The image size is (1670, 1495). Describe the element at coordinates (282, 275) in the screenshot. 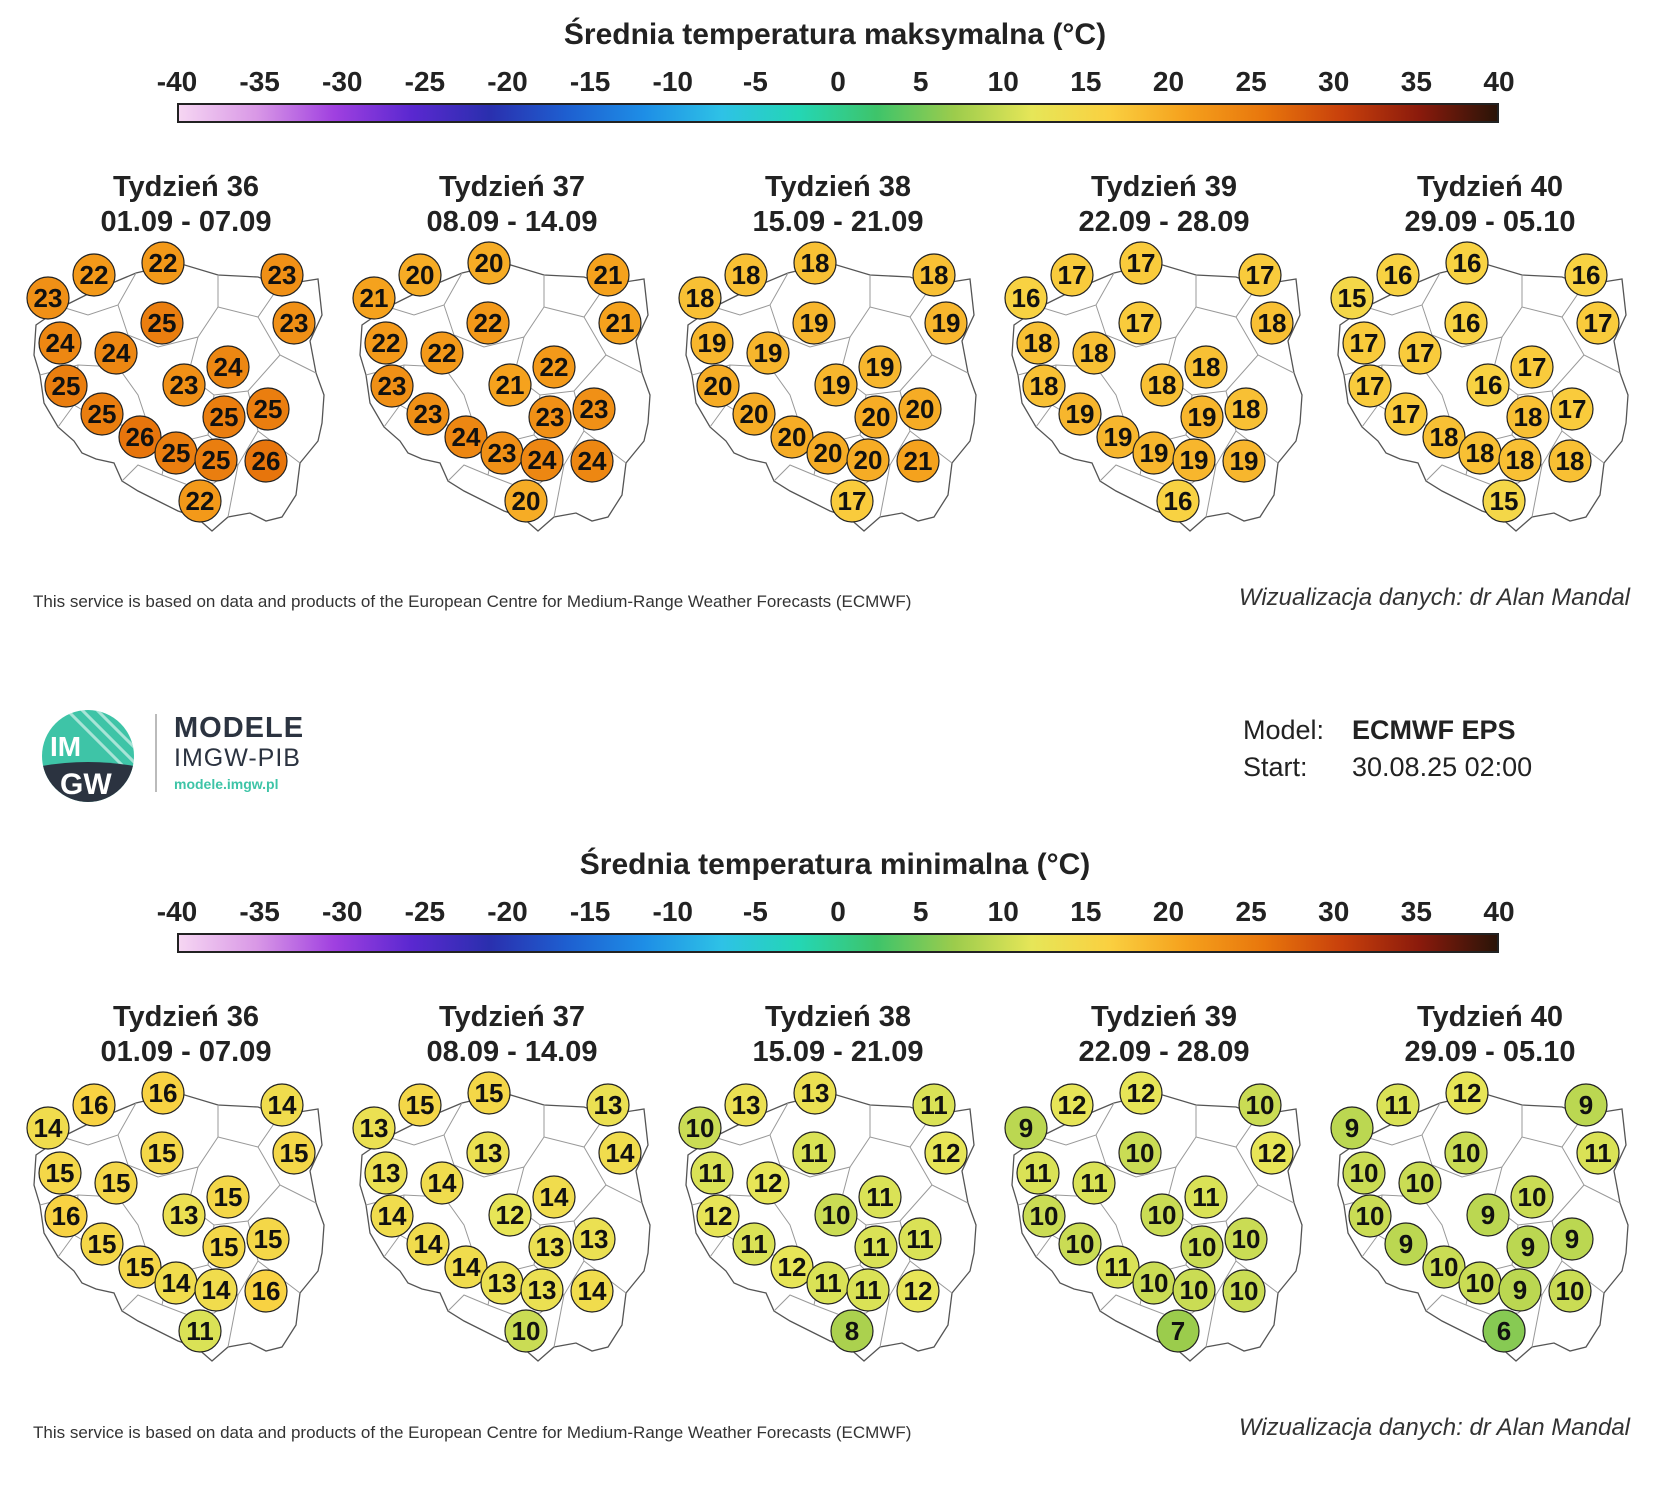

I see `station-marker: 23` at that location.